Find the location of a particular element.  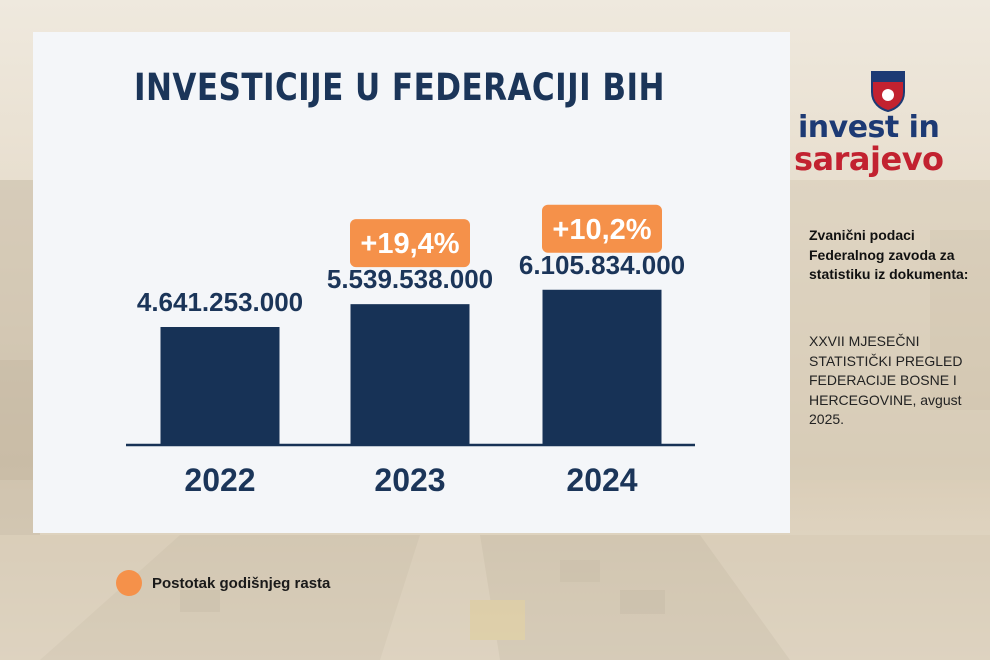

value-label-2022: 4.641.253.000 is located at coordinates (220, 302).